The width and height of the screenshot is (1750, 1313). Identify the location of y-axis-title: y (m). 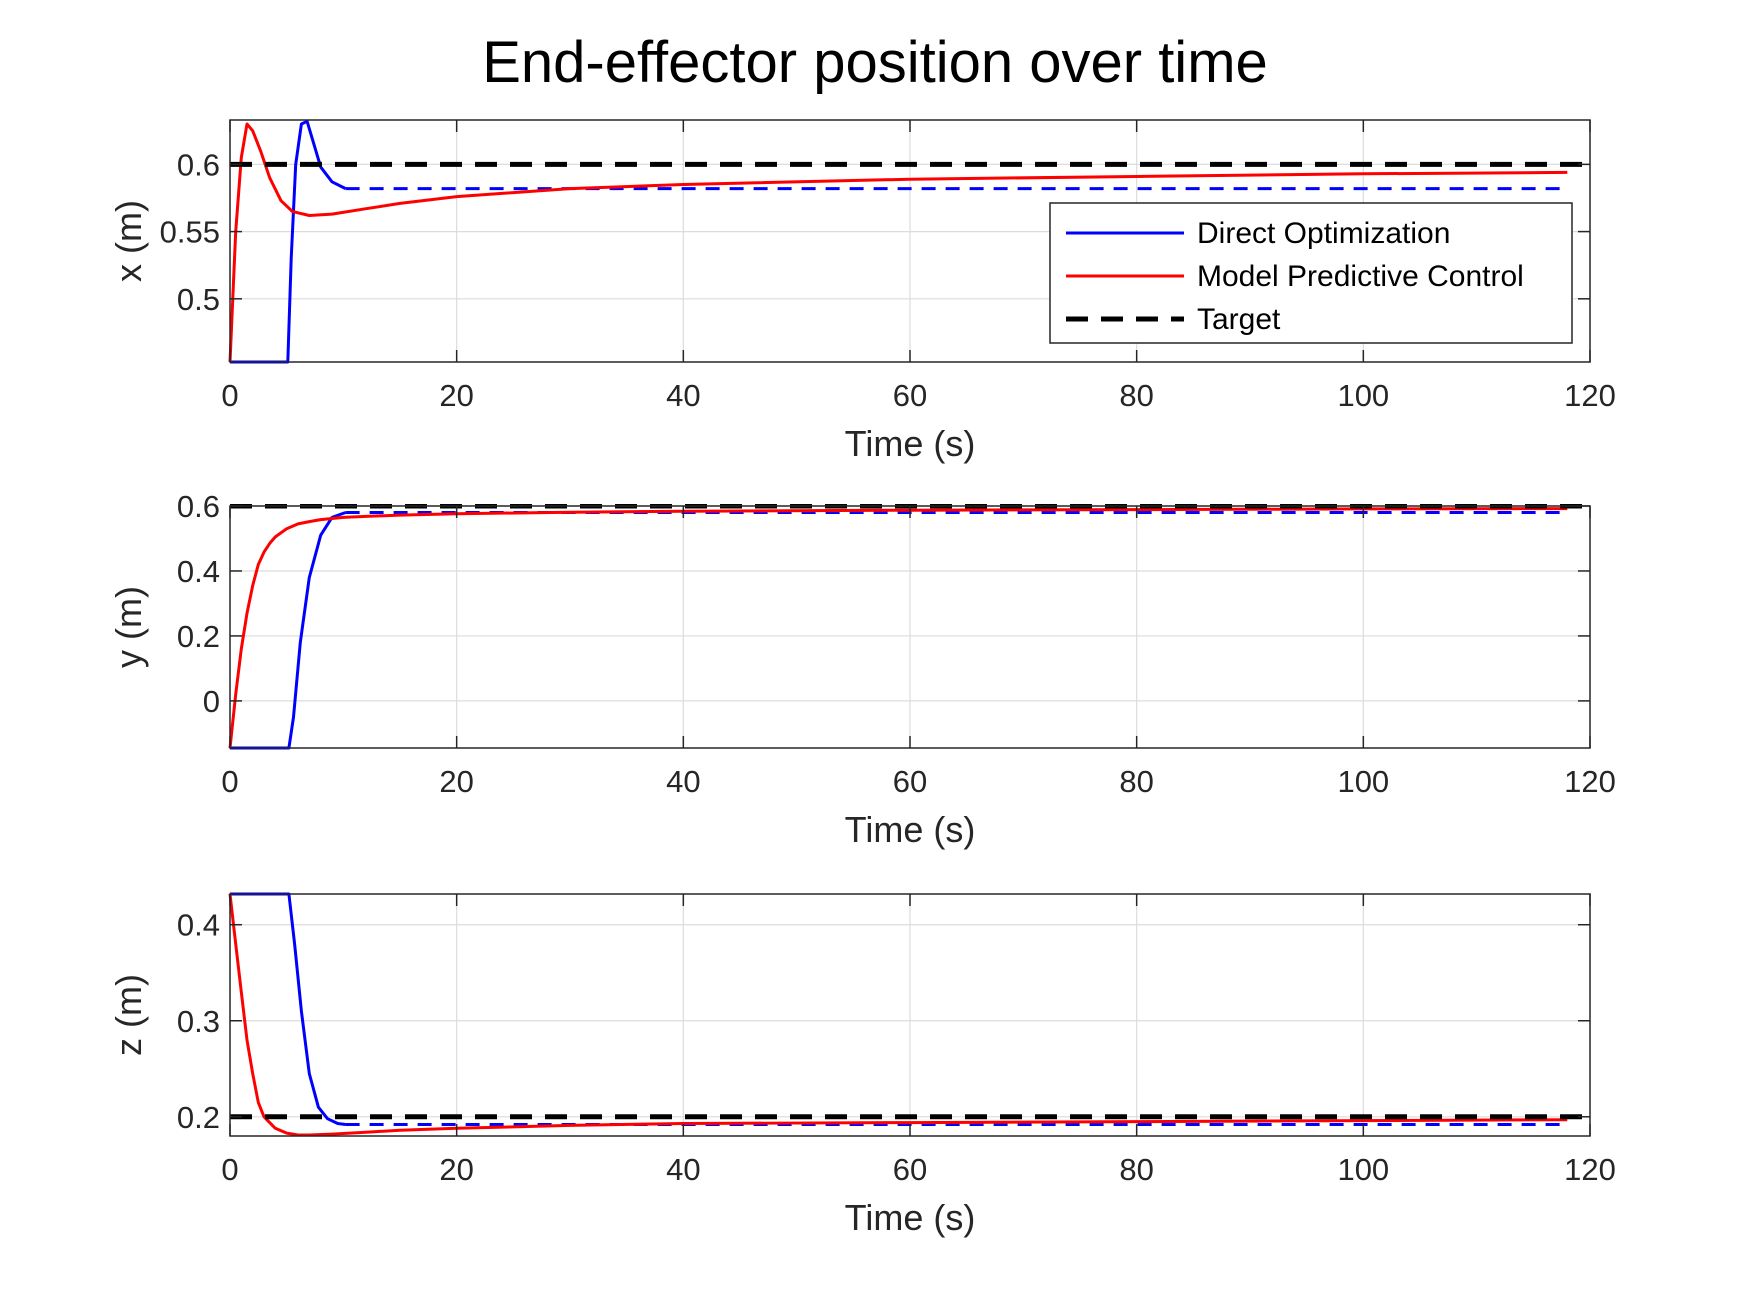
(128, 627).